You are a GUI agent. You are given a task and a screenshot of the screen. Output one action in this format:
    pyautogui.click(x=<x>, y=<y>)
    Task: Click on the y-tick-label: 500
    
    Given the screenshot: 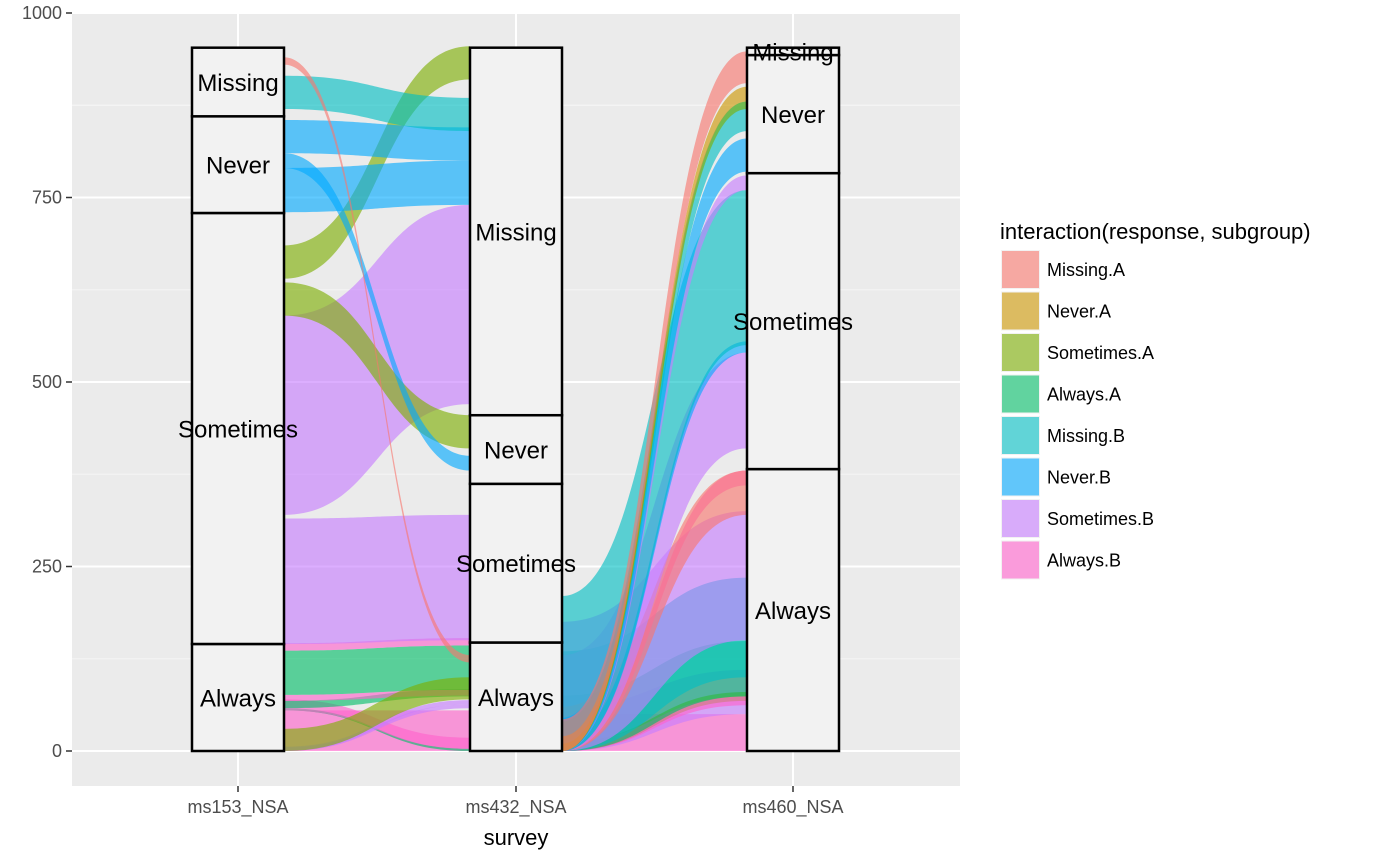 What is the action you would take?
    pyautogui.click(x=47, y=382)
    